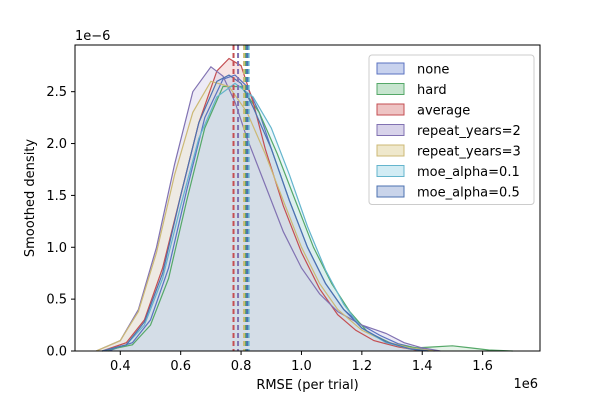 The width and height of the screenshot is (600, 400). I want to click on legend-swatch-hard, so click(390, 89).